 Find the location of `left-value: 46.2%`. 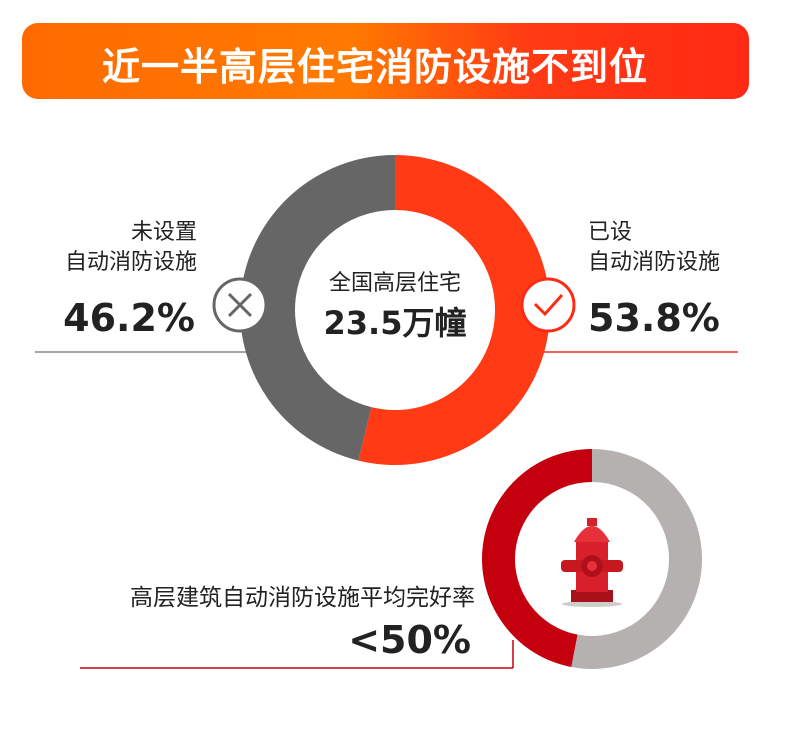

left-value: 46.2% is located at coordinates (129, 318).